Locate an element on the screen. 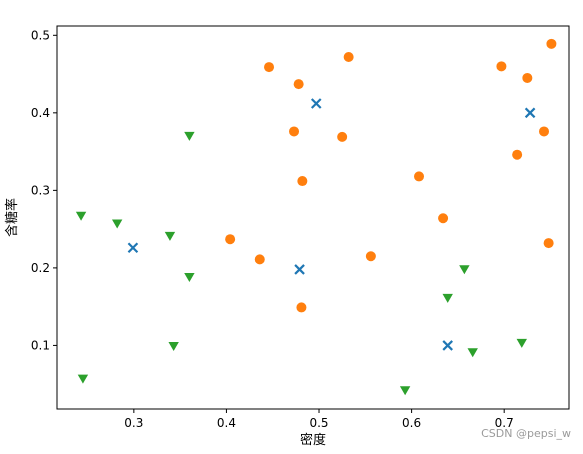 The image size is (583, 454). y-tick-label: 0.4 is located at coordinates (40, 113).